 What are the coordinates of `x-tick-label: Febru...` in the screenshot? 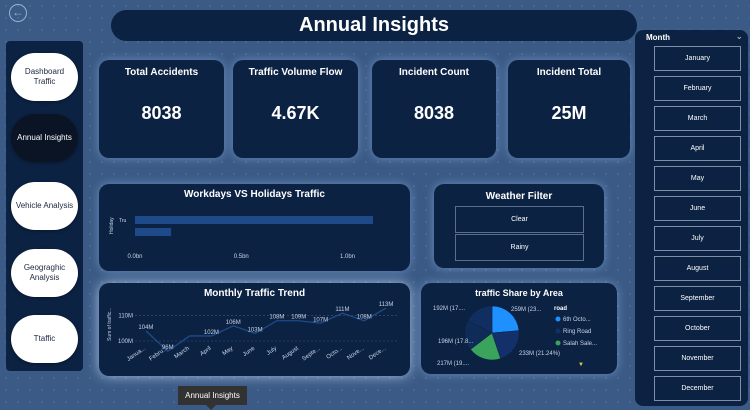 It's located at (159, 354).